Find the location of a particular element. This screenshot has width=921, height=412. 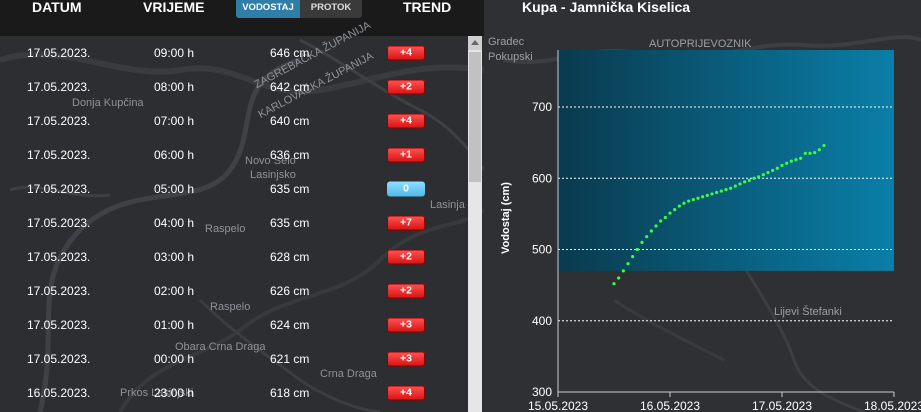

row-level: 624 cm is located at coordinates (290, 325).